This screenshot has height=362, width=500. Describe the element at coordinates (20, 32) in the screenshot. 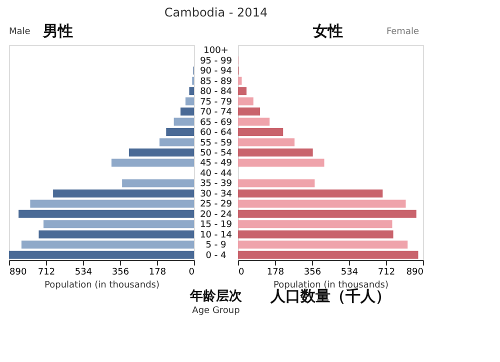

I see `text: Male` at that location.